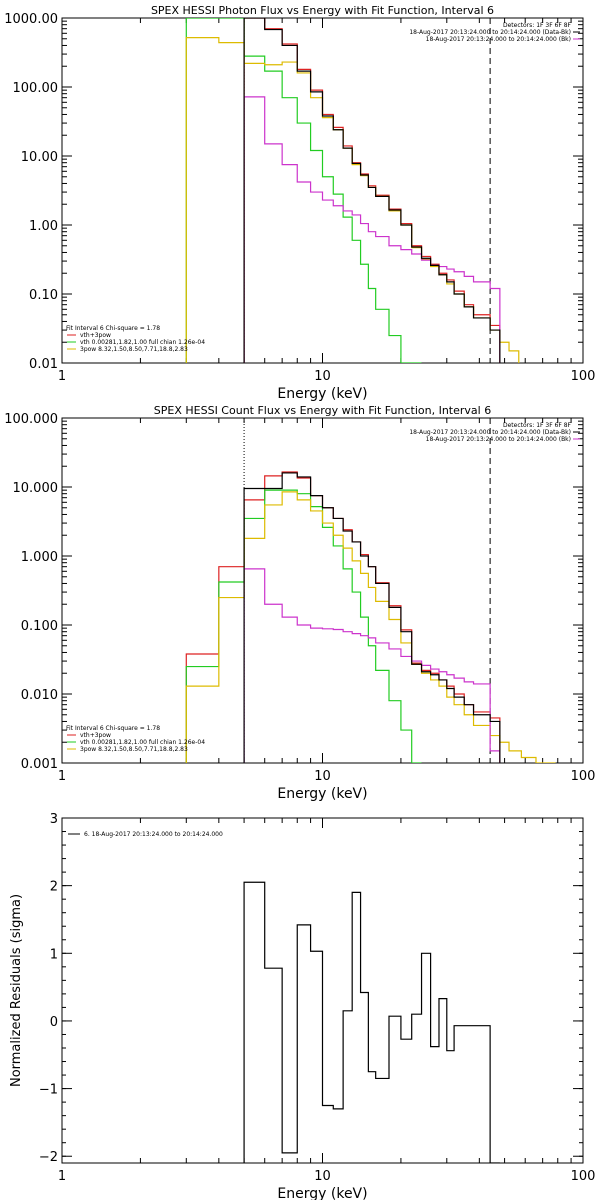  What do you see at coordinates (16, 990) in the screenshot?
I see `y-axis-label: Normalized Residuals (sigma)` at bounding box center [16, 990].